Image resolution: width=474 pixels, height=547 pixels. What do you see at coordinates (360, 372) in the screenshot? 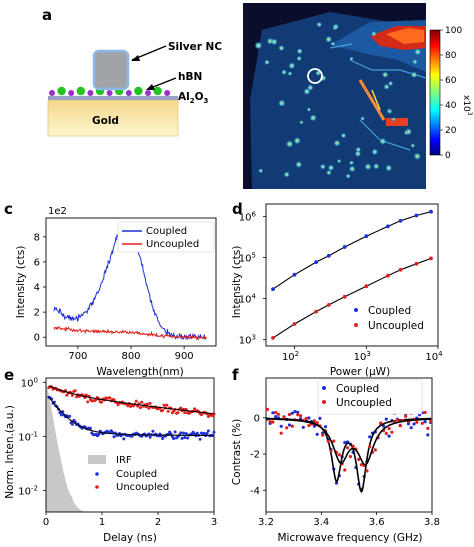
I see `panel-d-xlabel: Power (μW)` at bounding box center [360, 372].